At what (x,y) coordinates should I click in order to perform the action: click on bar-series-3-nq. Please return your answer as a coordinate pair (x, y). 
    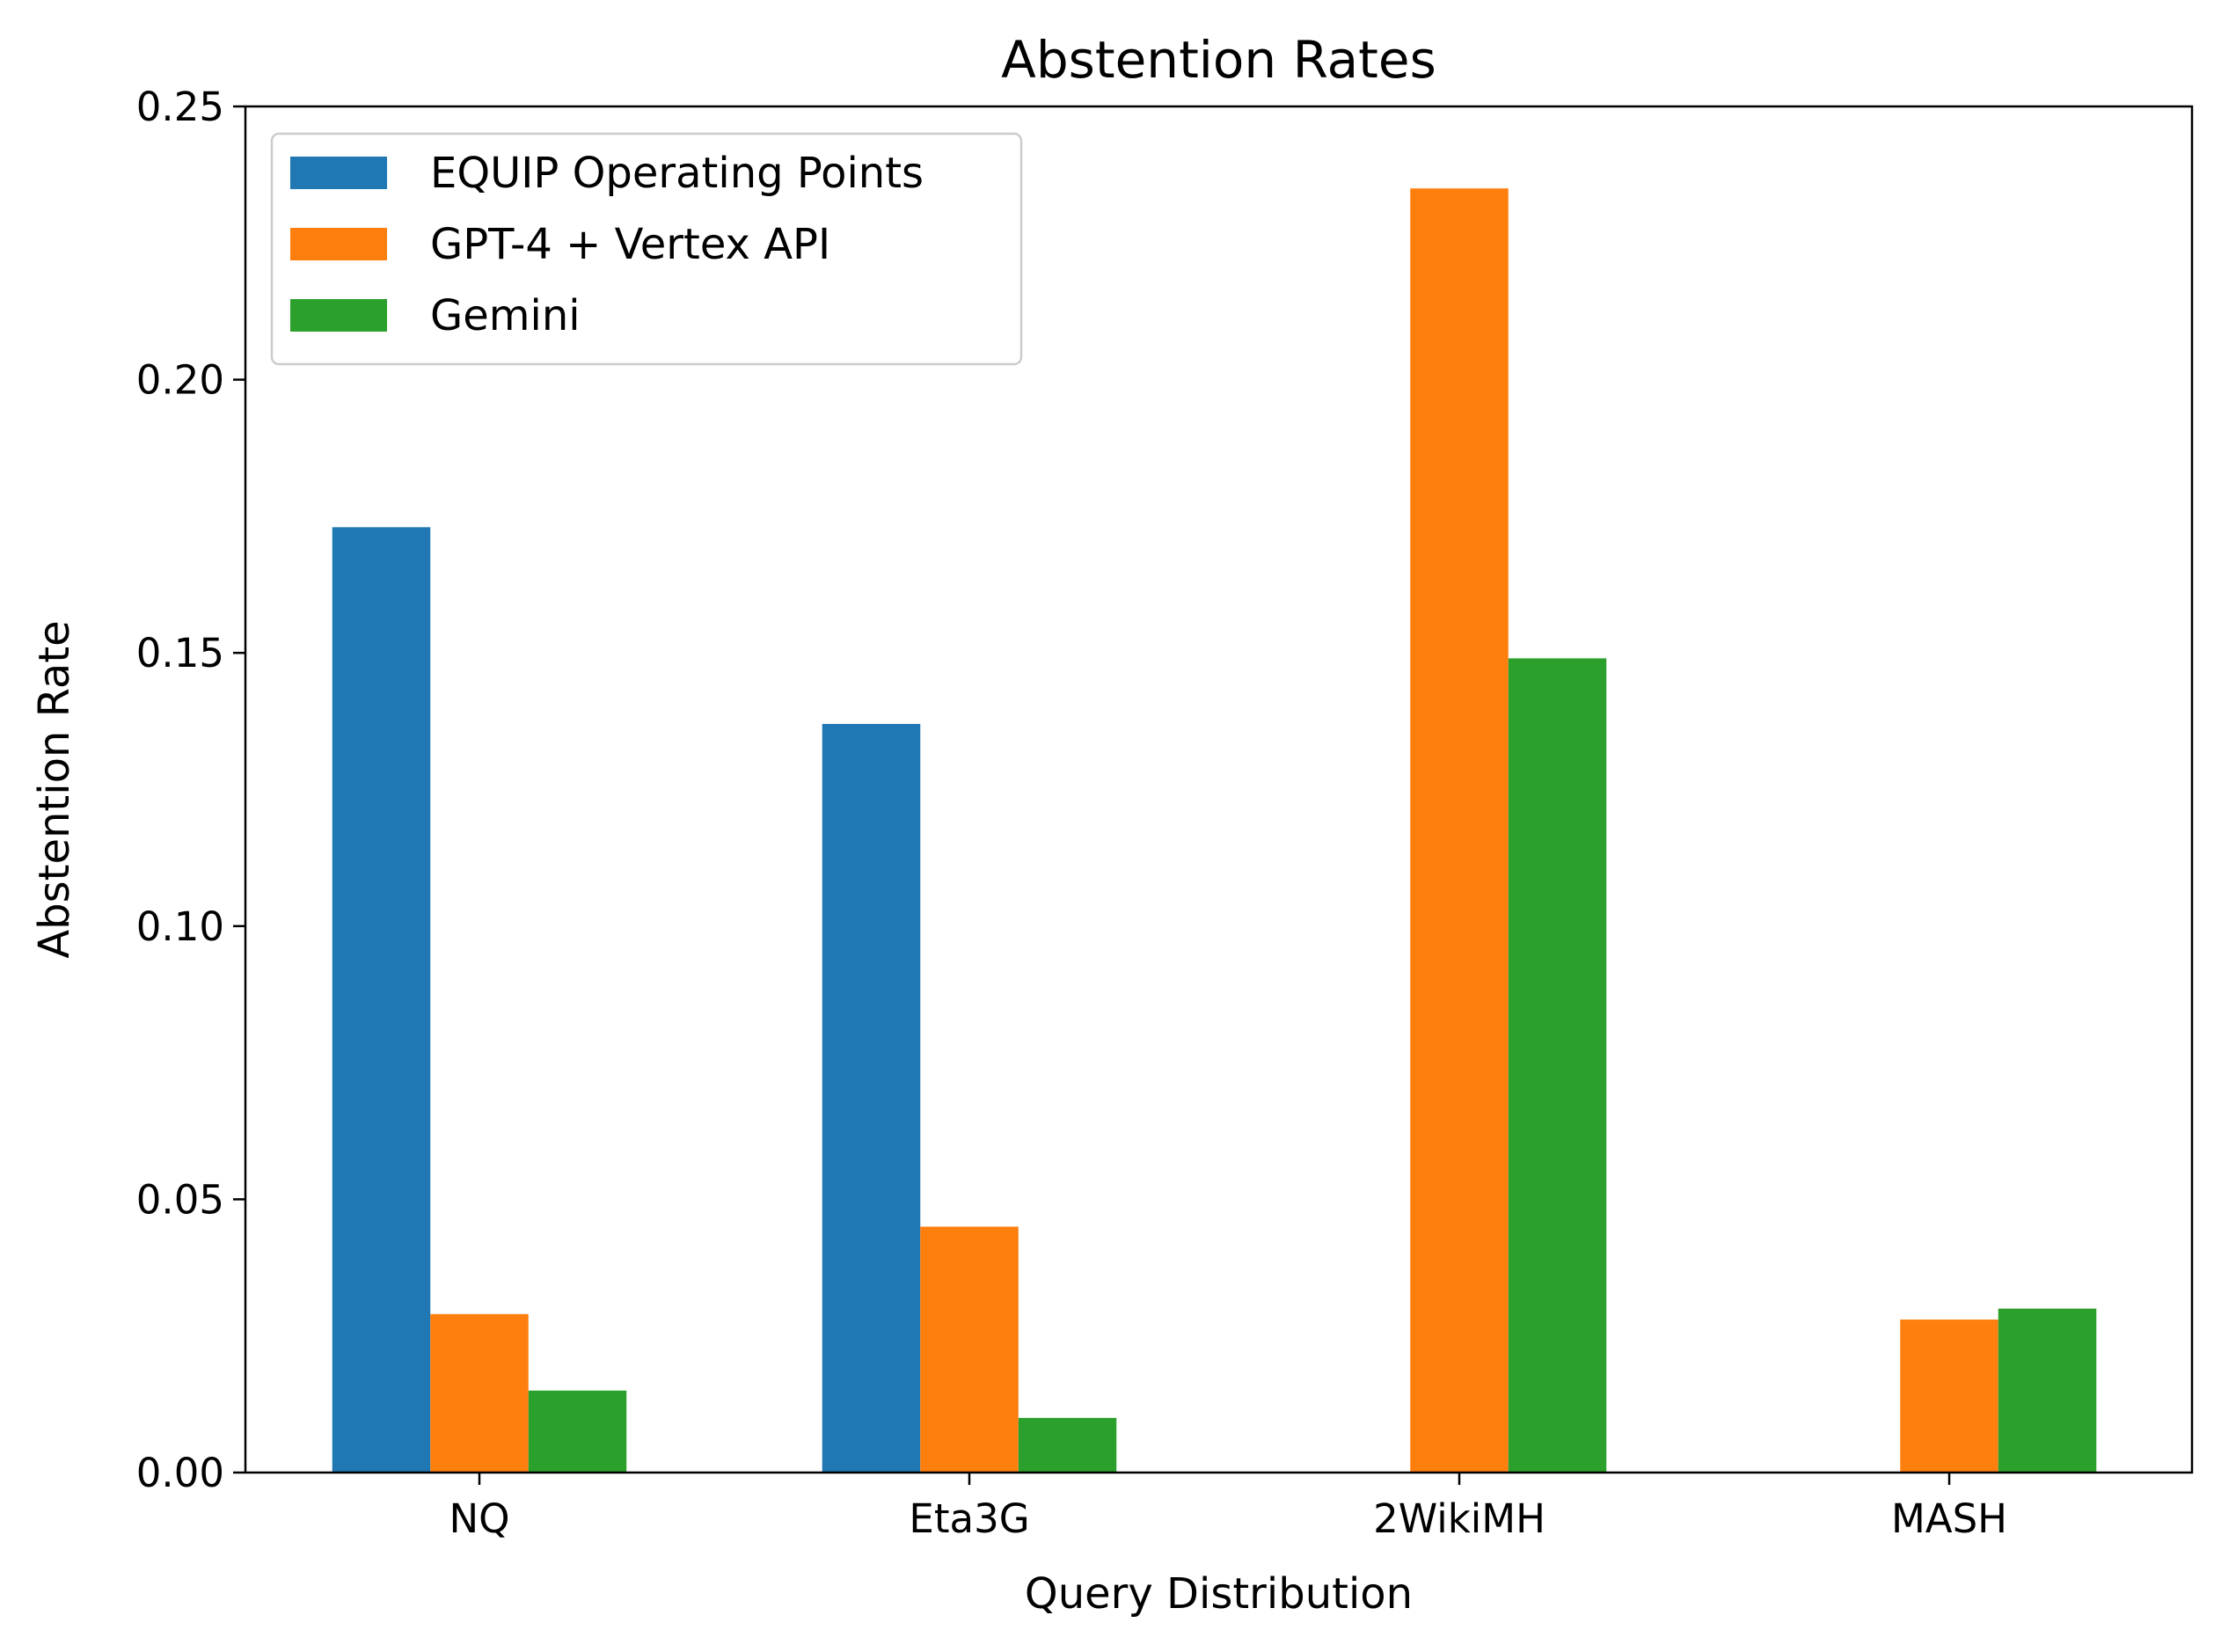
    Looking at the image, I should click on (577, 1431).